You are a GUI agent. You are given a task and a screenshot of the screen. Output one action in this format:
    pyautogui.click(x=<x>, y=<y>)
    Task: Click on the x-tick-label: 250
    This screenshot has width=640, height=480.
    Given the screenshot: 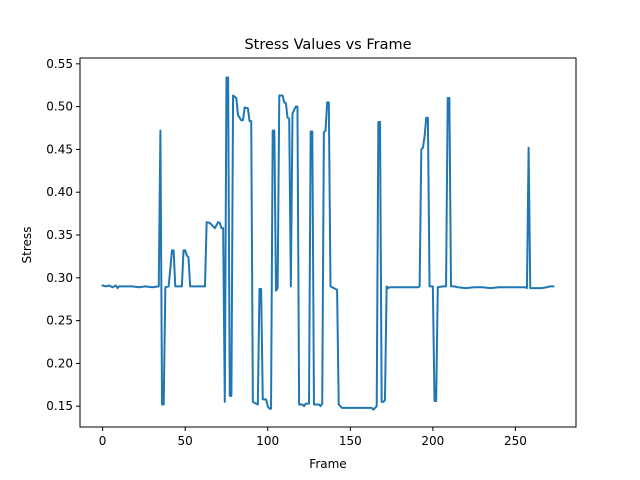 What is the action you would take?
    pyautogui.click(x=515, y=441)
    